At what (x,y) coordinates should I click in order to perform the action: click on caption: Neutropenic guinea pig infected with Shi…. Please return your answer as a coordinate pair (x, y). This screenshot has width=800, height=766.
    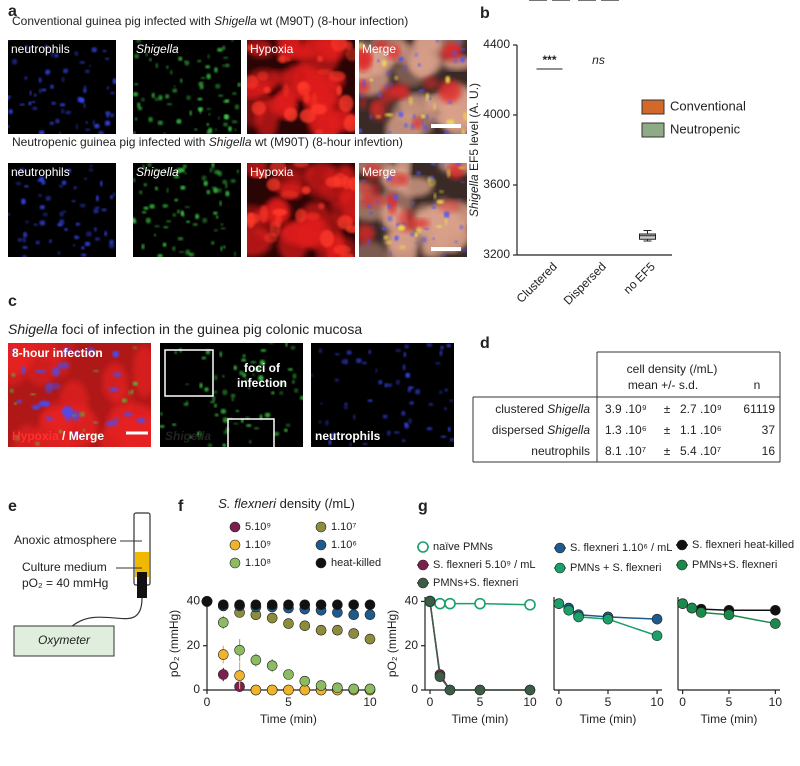
    Looking at the image, I should click on (207, 142).